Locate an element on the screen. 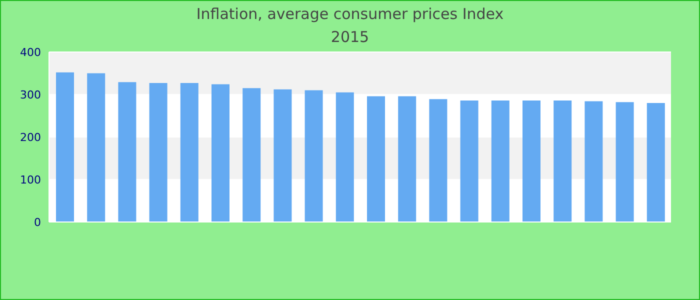 This screenshot has height=300, width=700. chart-title: Inflation, average consumer prices Index is located at coordinates (350, 14).